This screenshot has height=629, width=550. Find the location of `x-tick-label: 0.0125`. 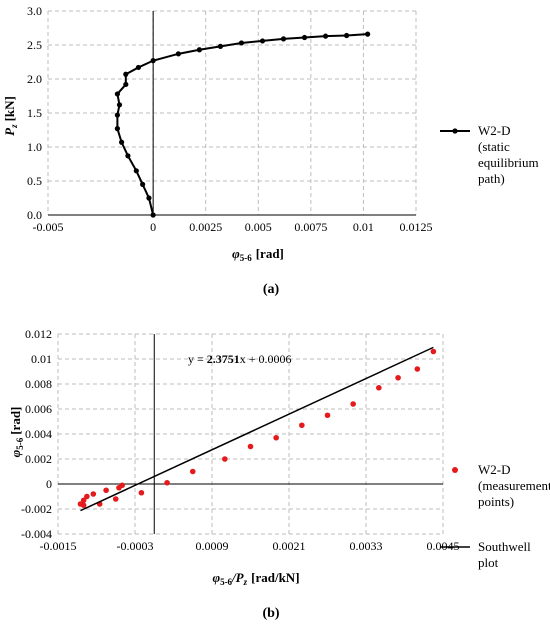

x-tick-label: 0.0125 is located at coordinates (416, 227).